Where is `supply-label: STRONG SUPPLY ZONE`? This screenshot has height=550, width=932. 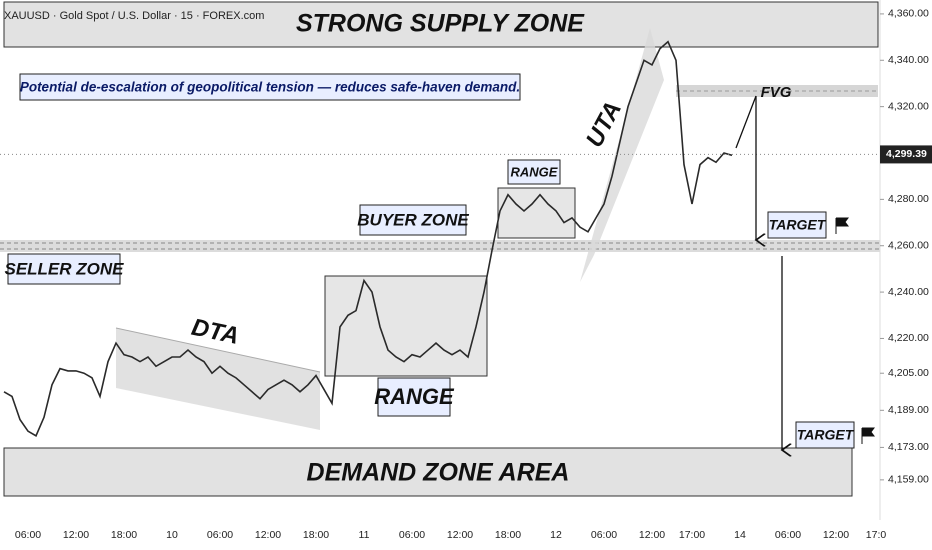
supply-label: STRONG SUPPLY ZONE is located at coordinates (440, 24).